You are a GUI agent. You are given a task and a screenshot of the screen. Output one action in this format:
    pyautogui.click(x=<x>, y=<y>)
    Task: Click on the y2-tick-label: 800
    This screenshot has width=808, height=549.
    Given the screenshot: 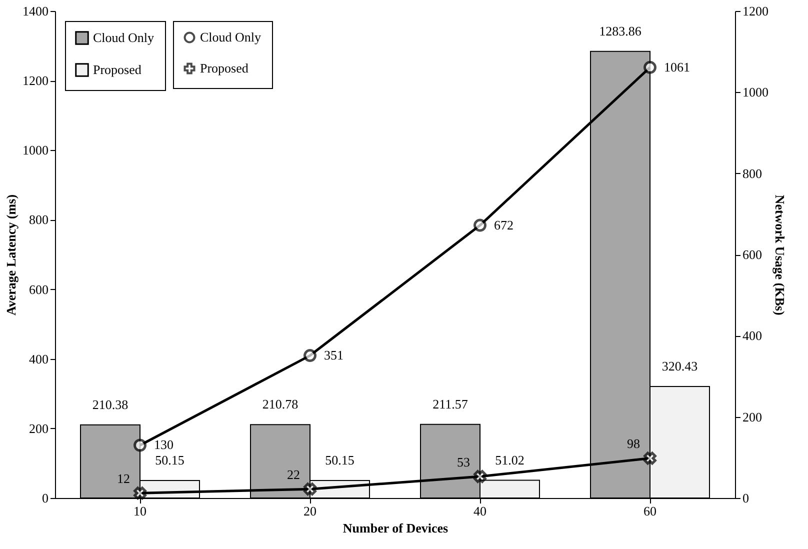 What is the action you would take?
    pyautogui.click(x=752, y=173)
    